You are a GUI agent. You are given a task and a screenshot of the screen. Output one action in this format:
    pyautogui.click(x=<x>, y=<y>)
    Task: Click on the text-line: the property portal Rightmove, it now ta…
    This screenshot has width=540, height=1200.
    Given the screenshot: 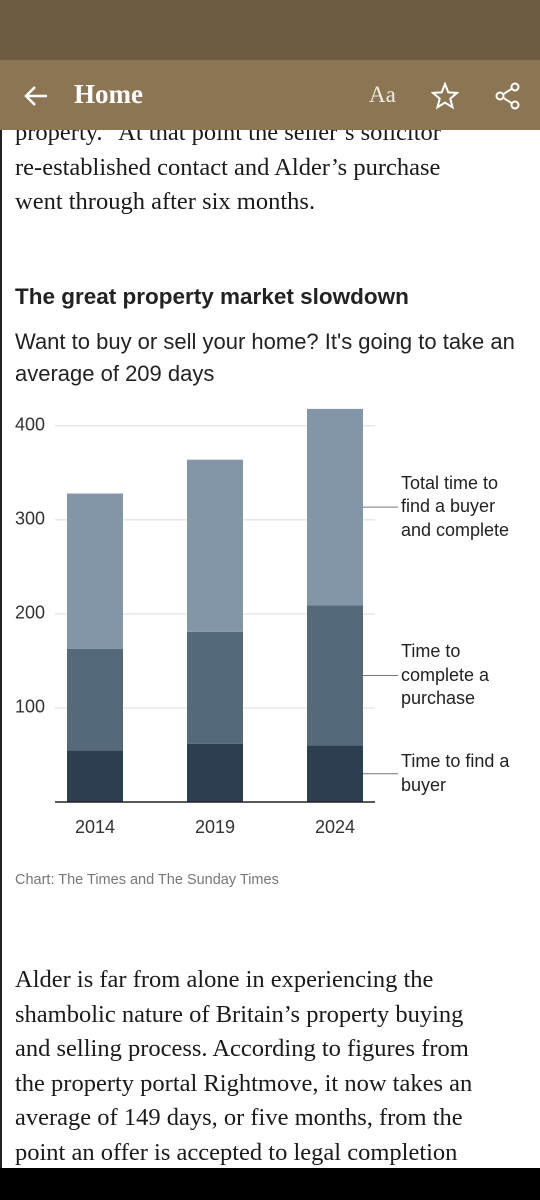 What is the action you would take?
    pyautogui.click(x=244, y=1083)
    